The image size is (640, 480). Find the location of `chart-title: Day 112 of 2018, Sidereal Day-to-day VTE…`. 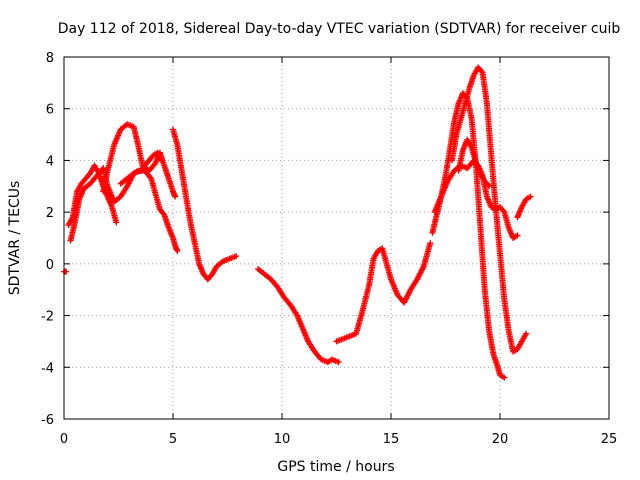

chart-title: Day 112 of 2018, Sidereal Day-to-day VTE… is located at coordinates (339, 29).